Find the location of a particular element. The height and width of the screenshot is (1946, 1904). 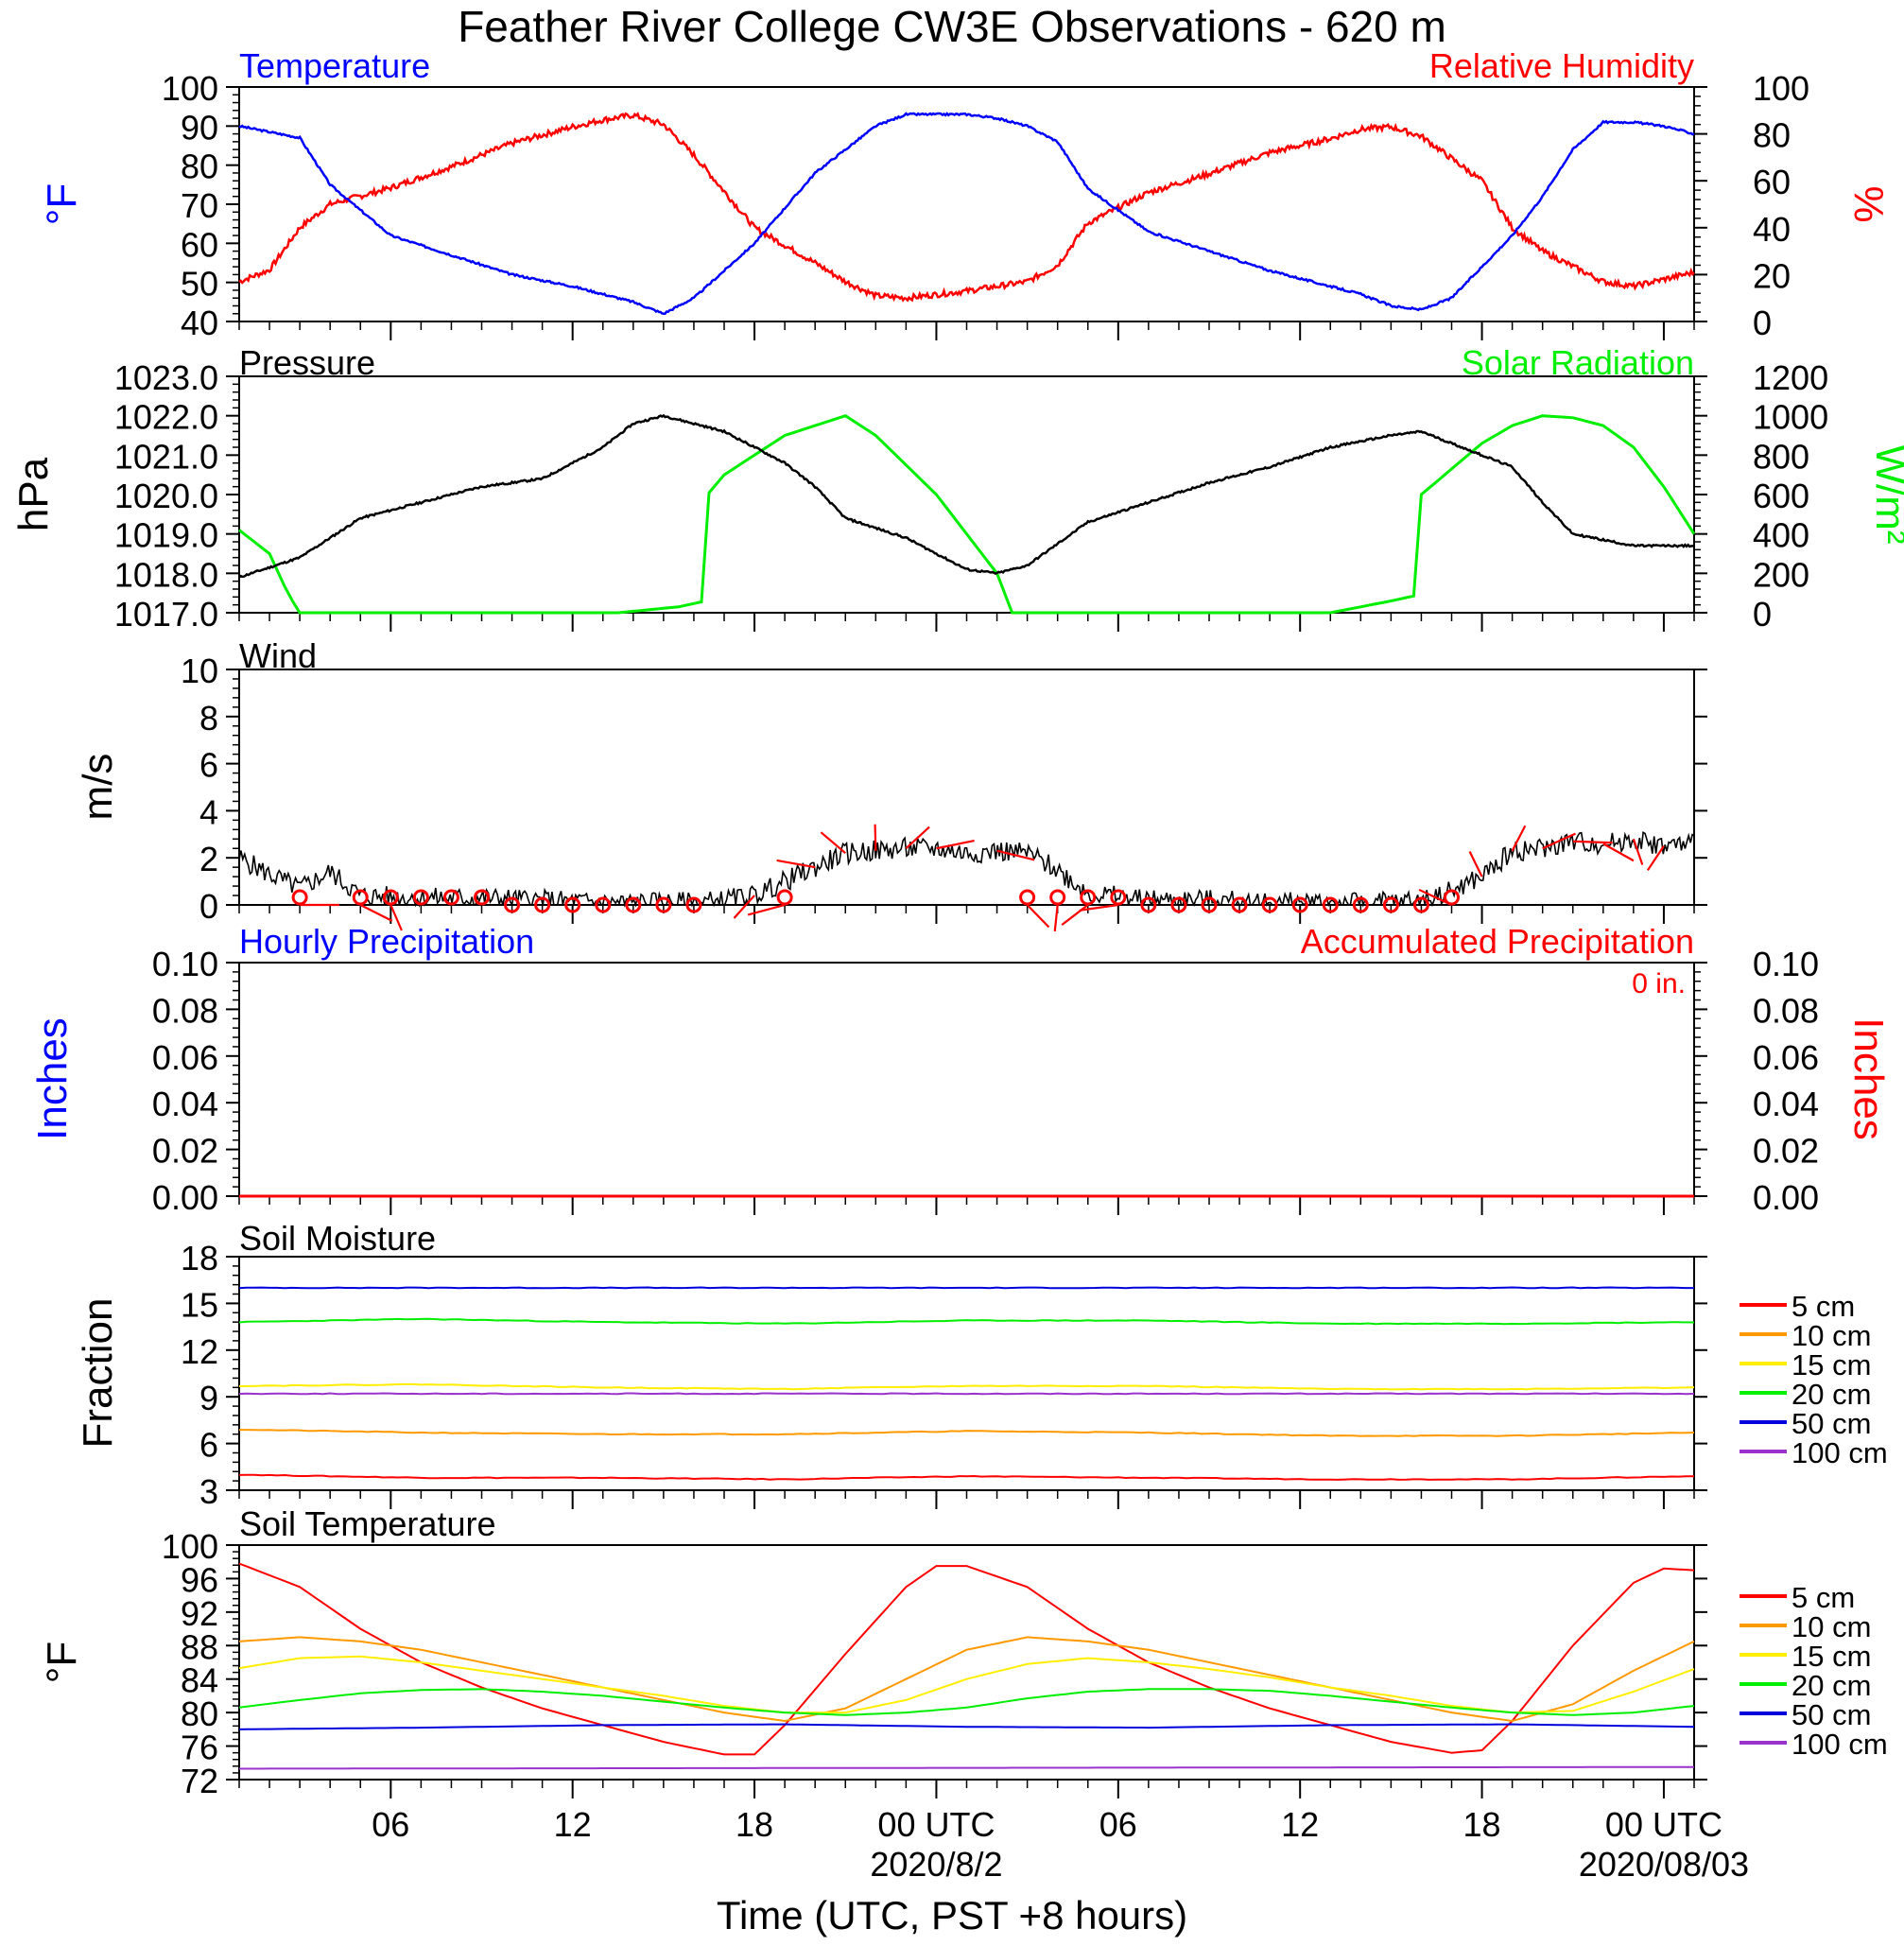

soil-moisture-line-15cm is located at coordinates (966, 1387).